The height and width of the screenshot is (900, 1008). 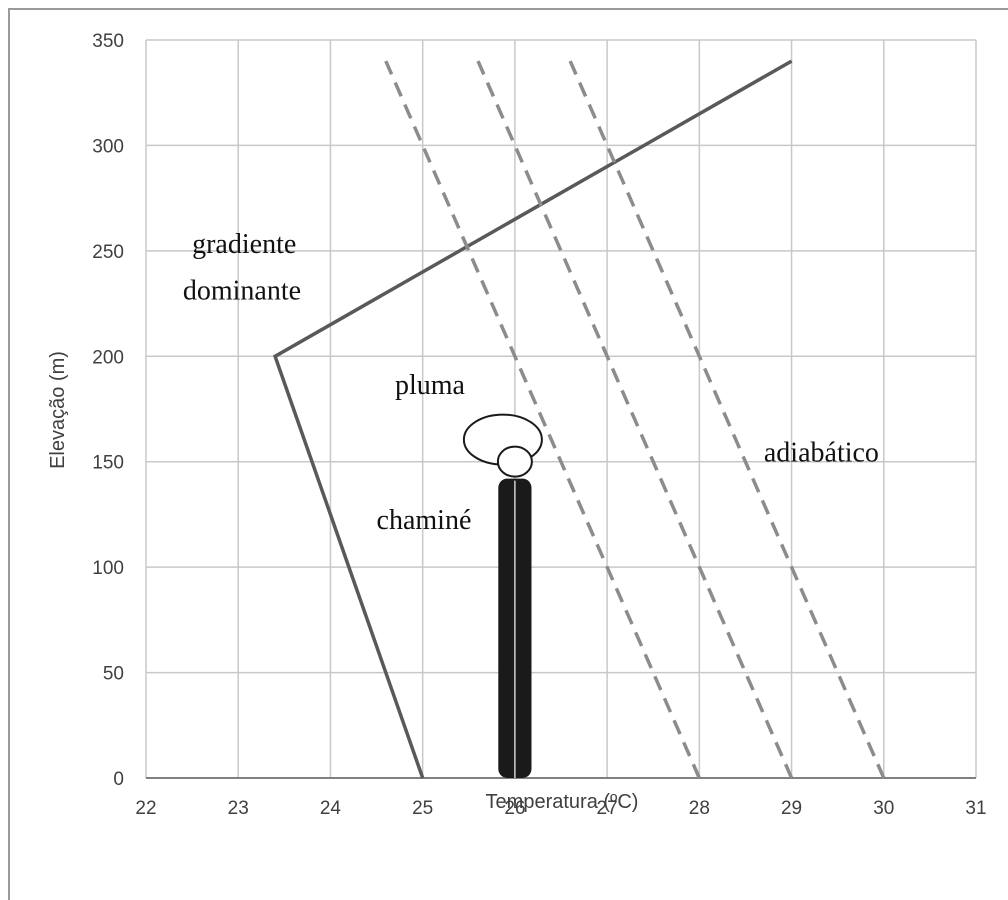 What do you see at coordinates (108, 41) in the screenshot?
I see `y-tick-label: 350` at bounding box center [108, 41].